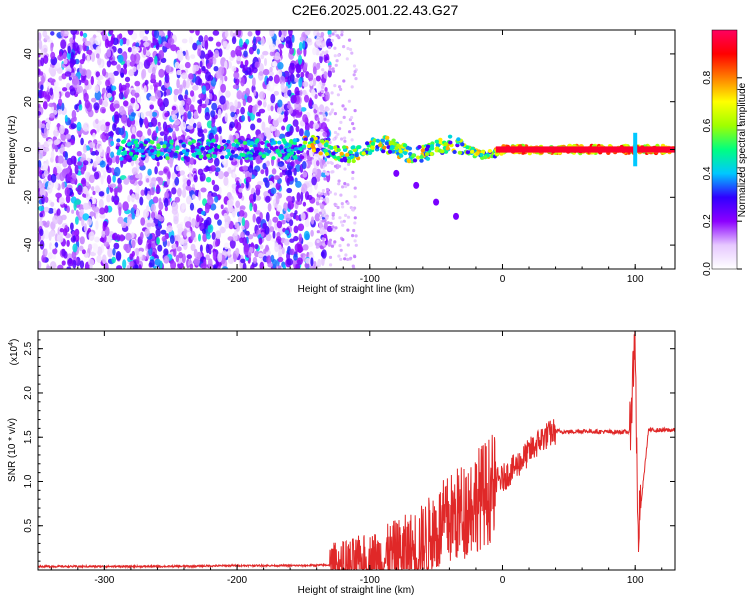 This screenshot has width=750, height=600. Describe the element at coordinates (237, 279) in the screenshot. I see `x-tick-label: -200` at that location.